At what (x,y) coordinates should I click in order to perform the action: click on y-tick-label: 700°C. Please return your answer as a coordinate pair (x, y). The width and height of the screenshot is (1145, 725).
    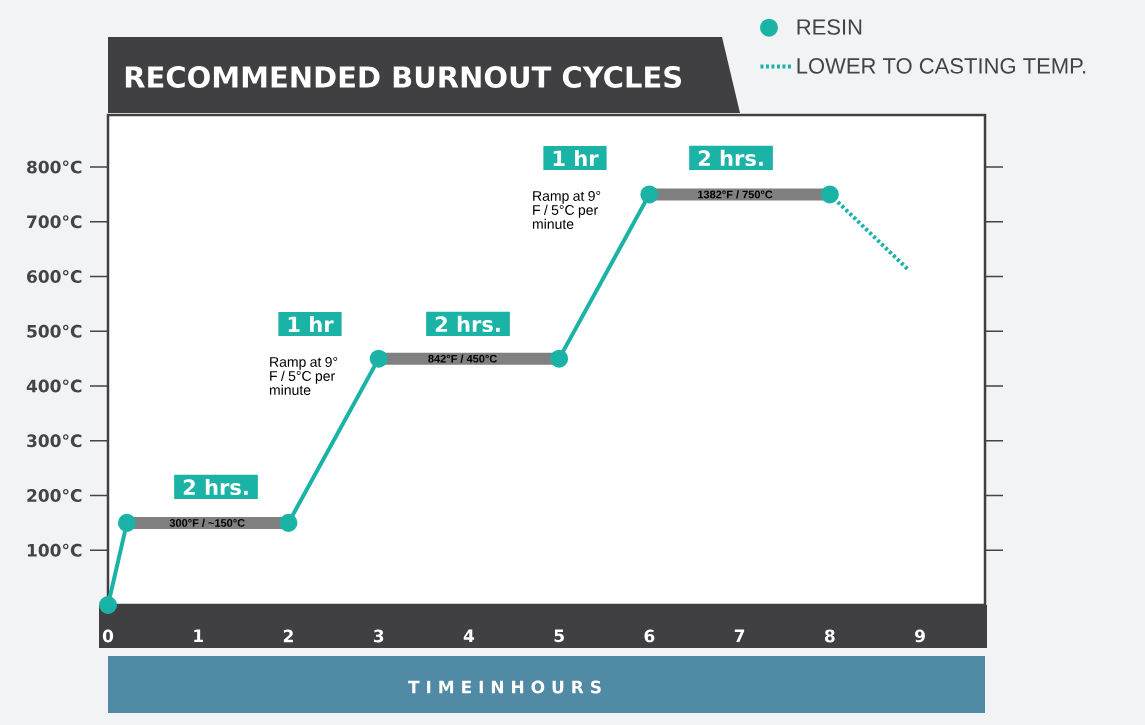
    Looking at the image, I should click on (54, 222).